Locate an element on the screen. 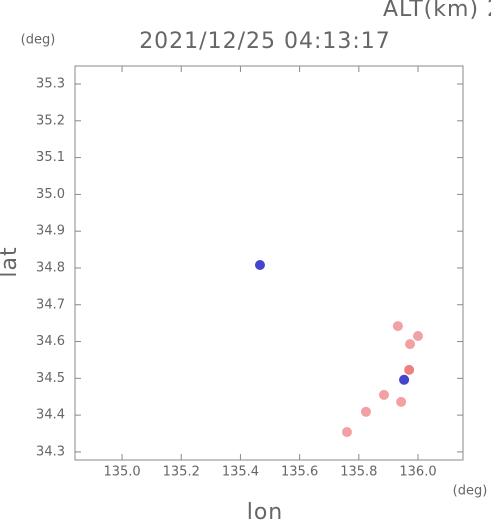  y-tick-label: 34.4 is located at coordinates (50, 415).